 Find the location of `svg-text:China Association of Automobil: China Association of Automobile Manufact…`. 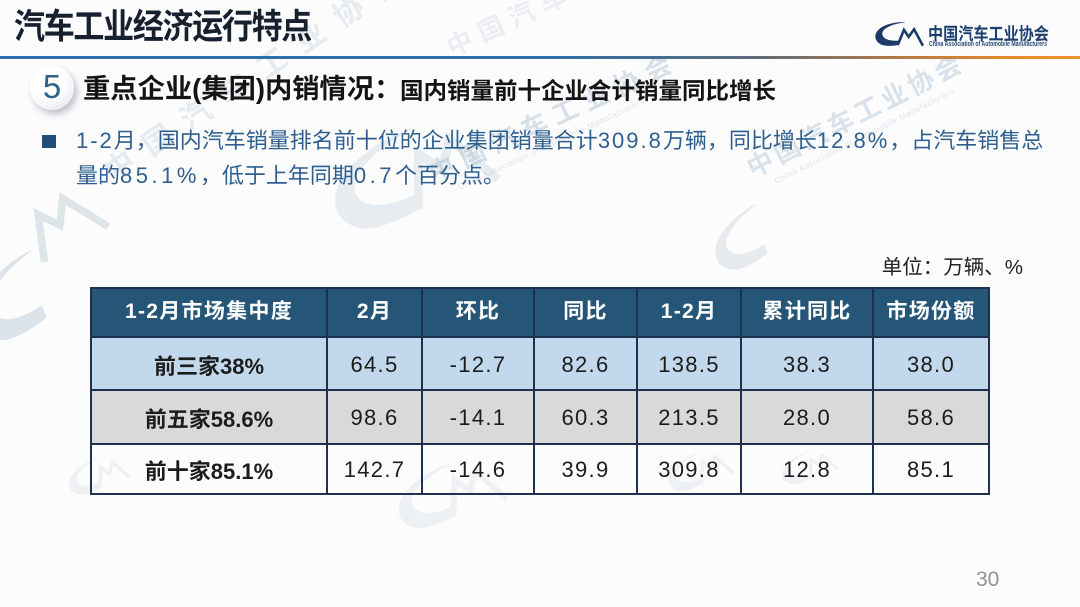

svg-text:China Association of Automobil: China Association of Automobile Manufact… is located at coordinates (988, 44).